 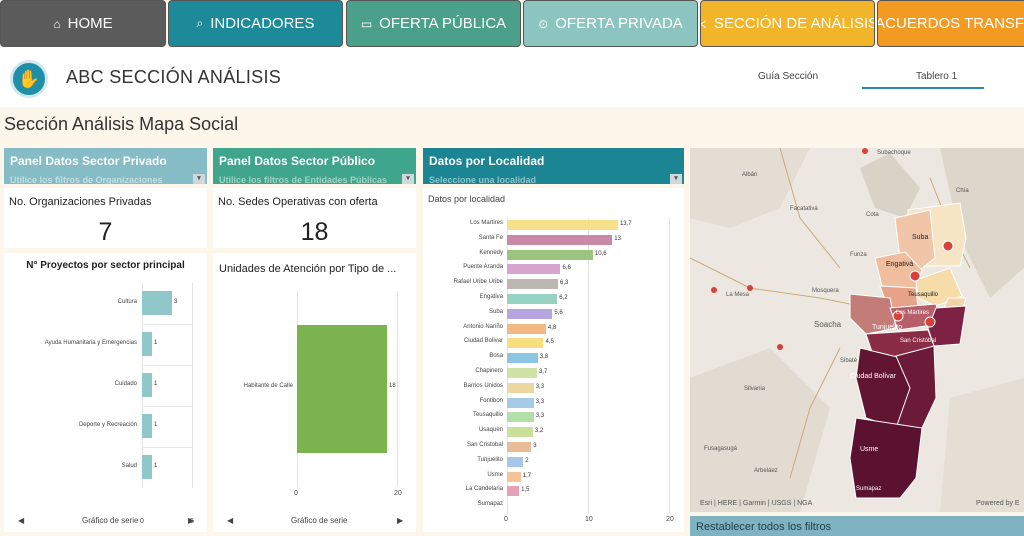 What do you see at coordinates (80, 202) in the screenshot?
I see `kpi-label: No. Organizaciones Privadas` at bounding box center [80, 202].